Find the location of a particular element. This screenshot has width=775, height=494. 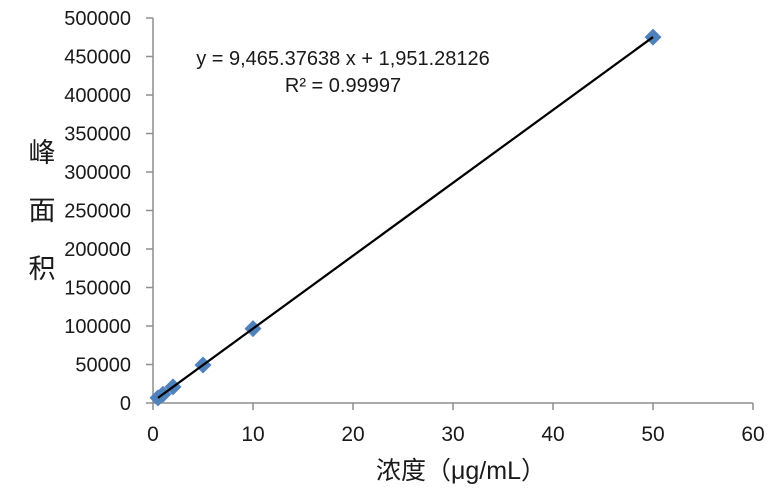

y-tick-label: 50000 is located at coordinates (103, 366).